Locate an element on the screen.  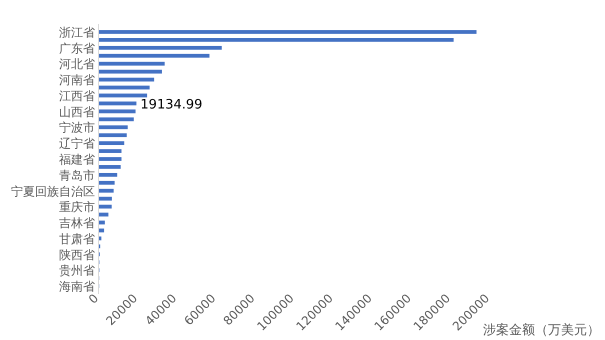
y-tick-label: 青岛市 is located at coordinates (77, 175).